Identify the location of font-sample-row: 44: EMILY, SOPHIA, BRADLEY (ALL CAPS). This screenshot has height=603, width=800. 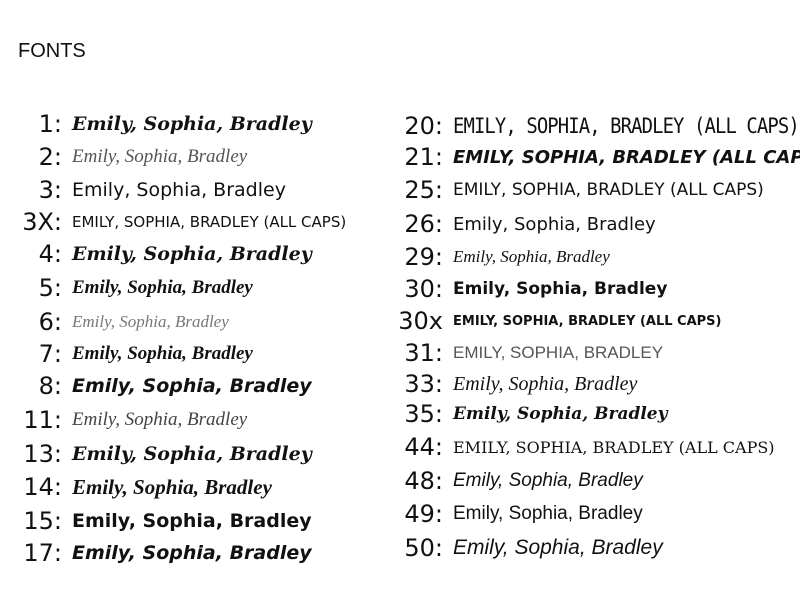
(387, 447).